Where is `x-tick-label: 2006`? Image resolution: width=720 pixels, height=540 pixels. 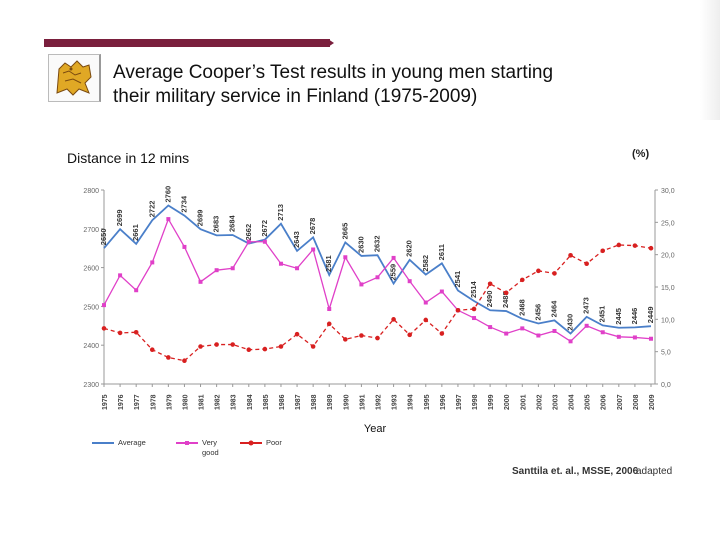 x-tick-label: 2006 is located at coordinates (604, 402).